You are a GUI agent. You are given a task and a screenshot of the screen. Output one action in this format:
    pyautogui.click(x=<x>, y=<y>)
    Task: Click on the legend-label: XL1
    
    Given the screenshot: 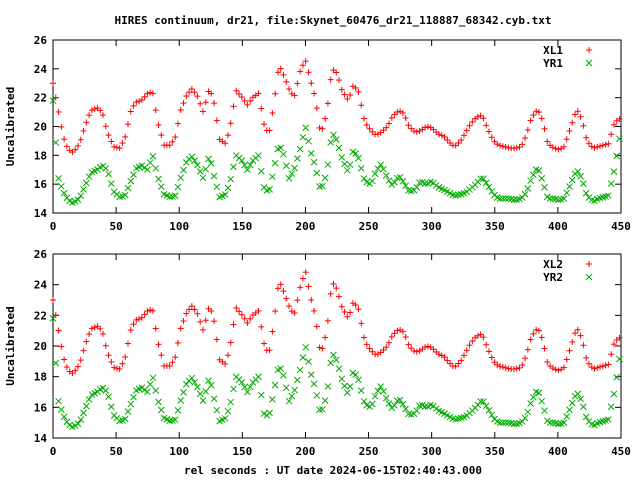 What is the action you would take?
    pyautogui.click(x=553, y=50)
    